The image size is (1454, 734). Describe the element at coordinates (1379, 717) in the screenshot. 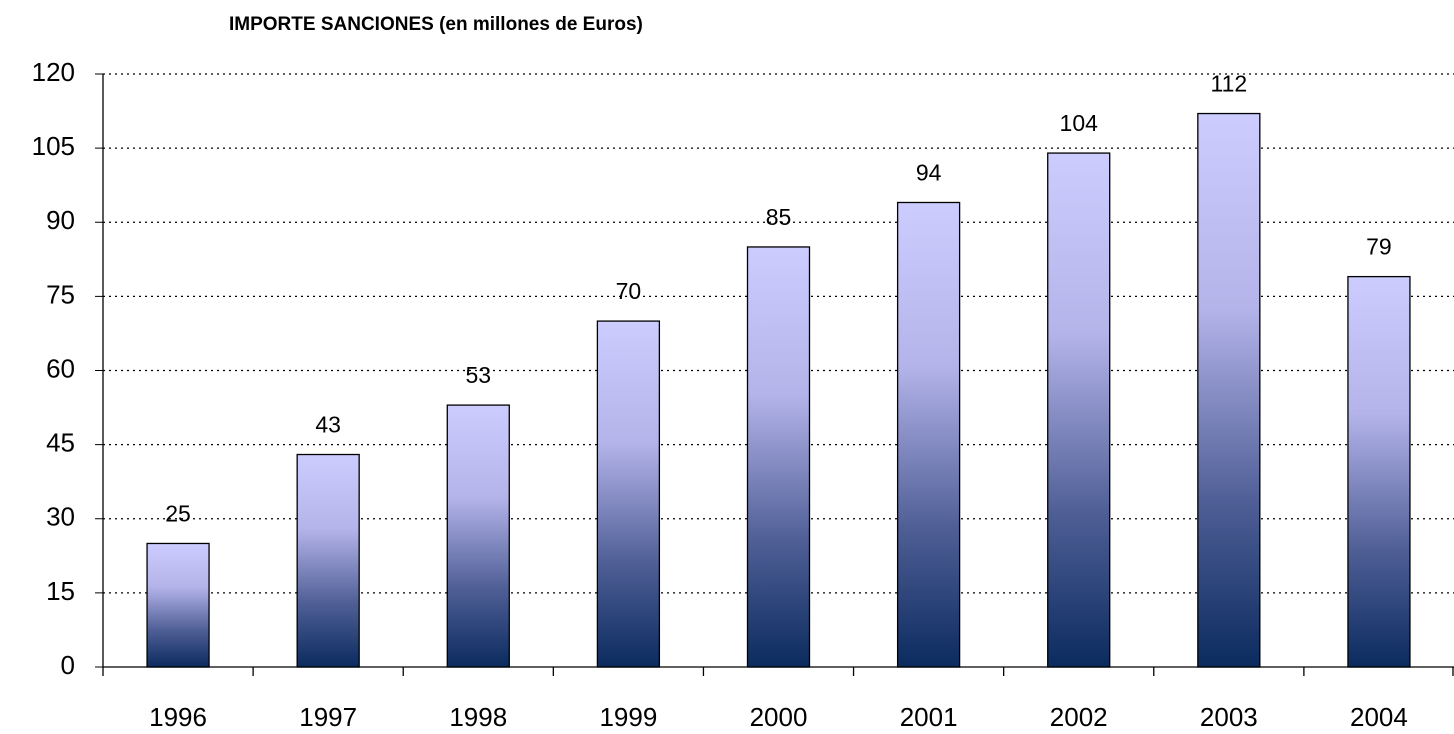

I see `x-tick-label: 2004` at that location.